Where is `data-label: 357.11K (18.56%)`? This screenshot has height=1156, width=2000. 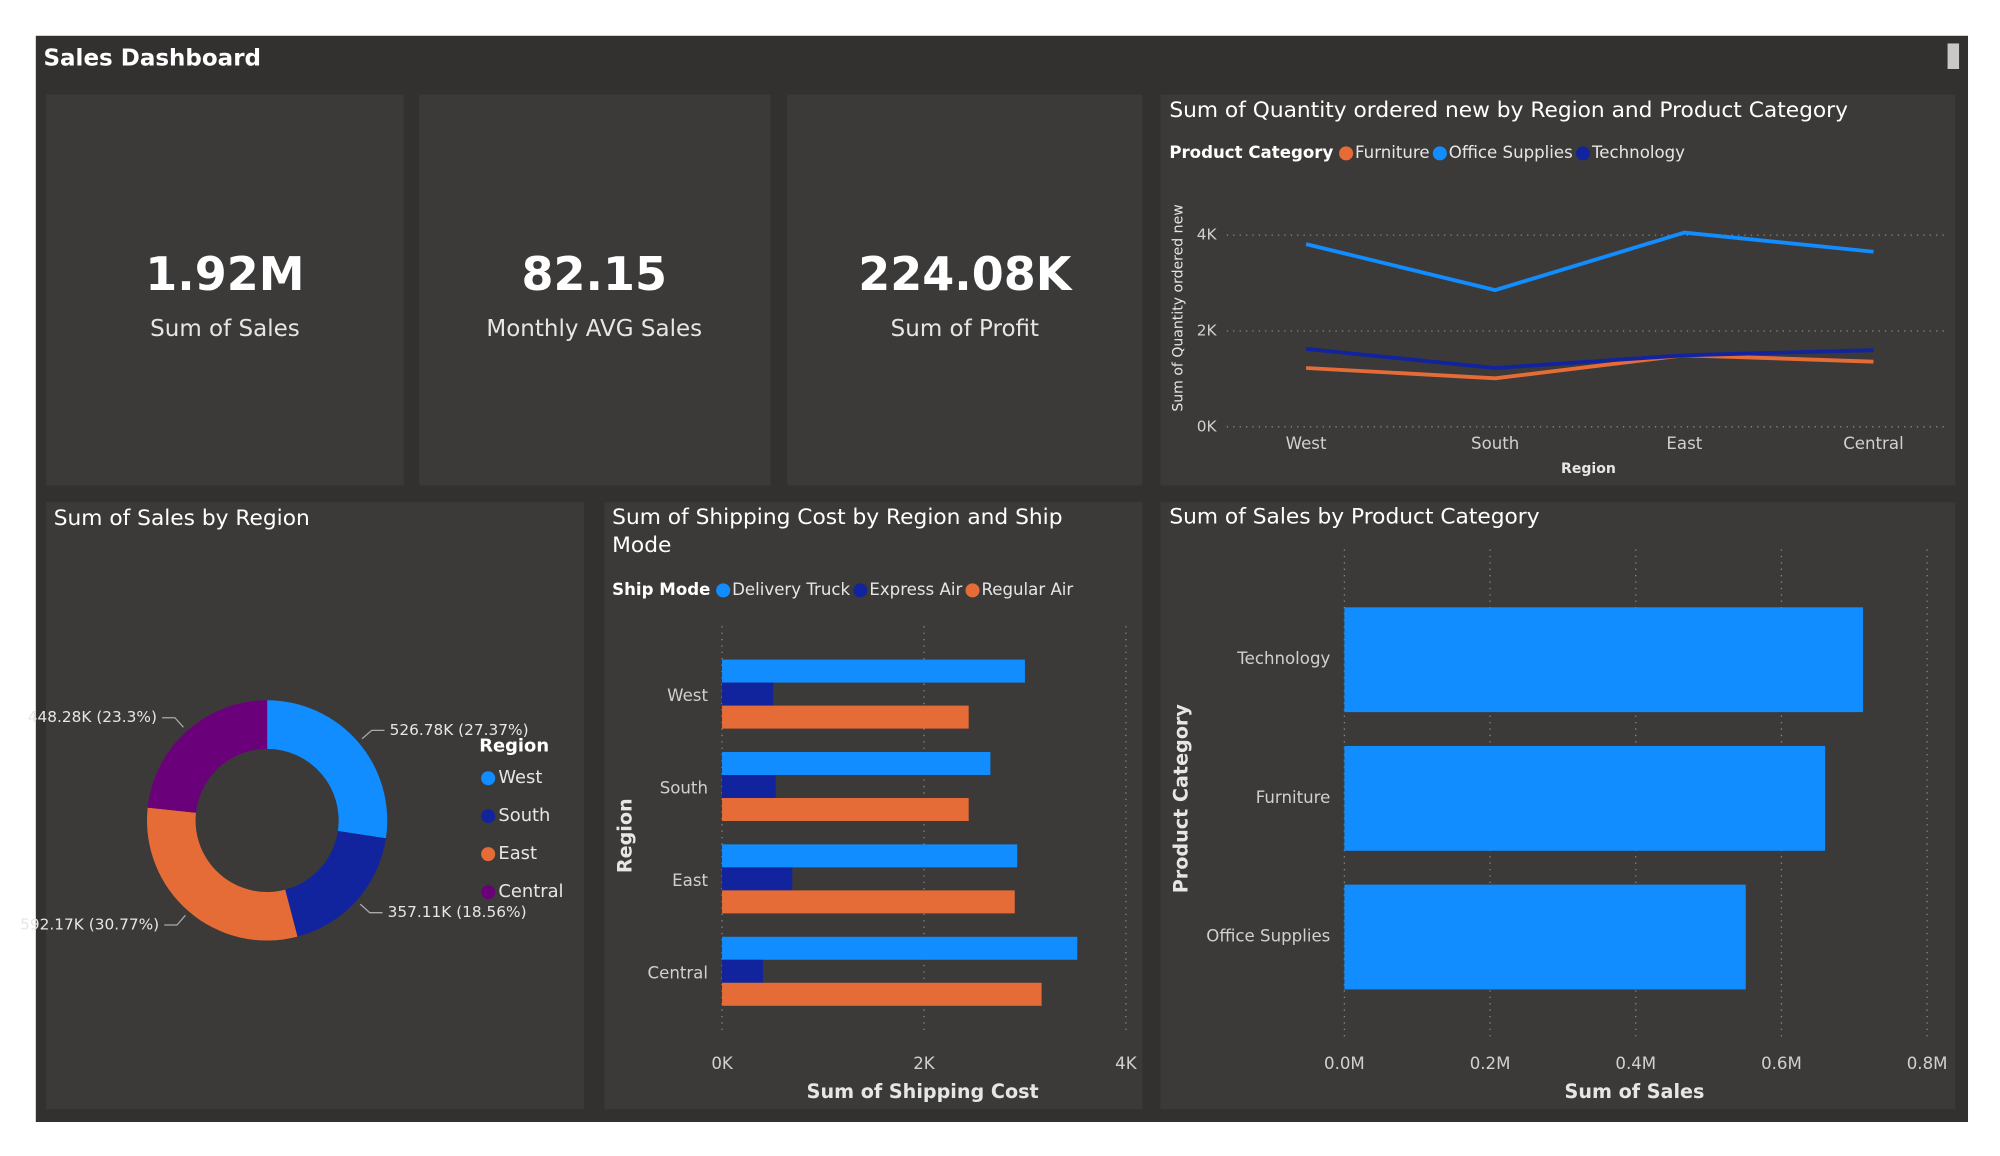
data-label: 357.11K (18.56%) is located at coordinates (457, 912).